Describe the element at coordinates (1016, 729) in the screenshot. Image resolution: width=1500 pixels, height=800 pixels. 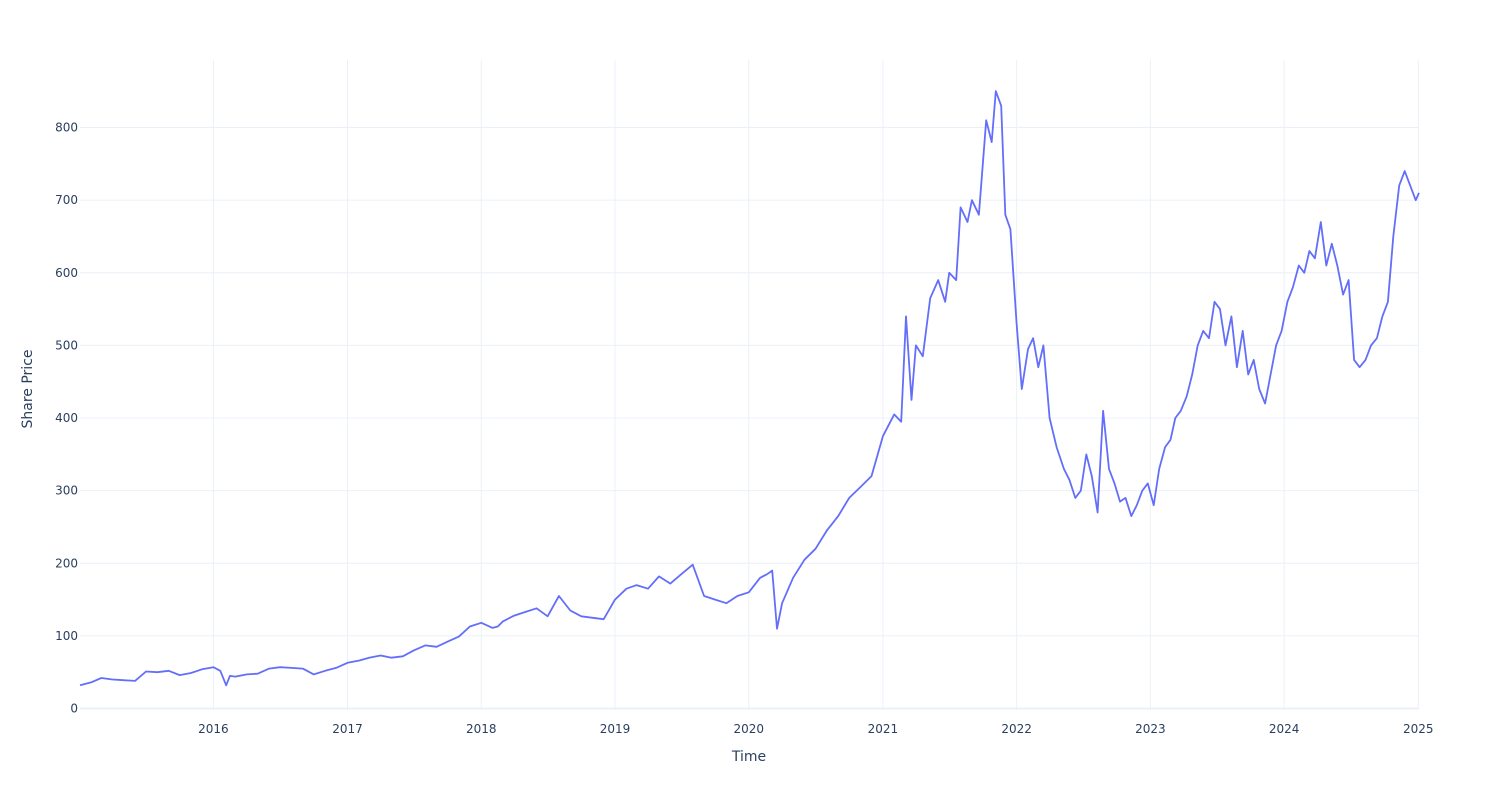
I see `x-tick-label-2022: 2022` at that location.